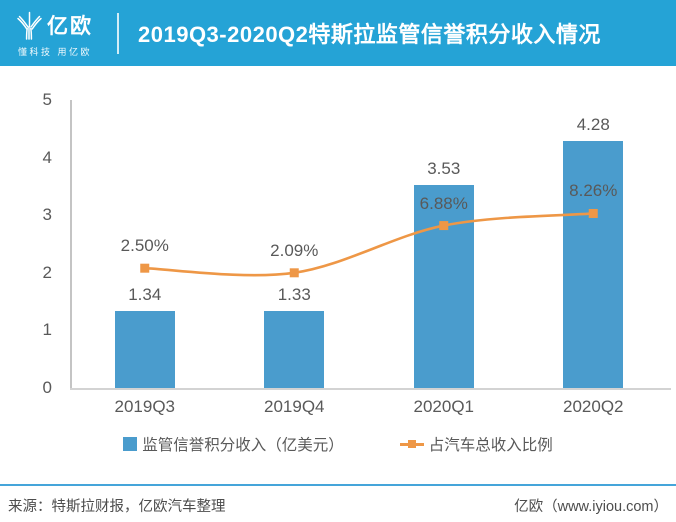 This screenshot has height=522, width=676. What do you see at coordinates (70, 26) in the screenshot?
I see `brand-name: 亿欧` at bounding box center [70, 26].